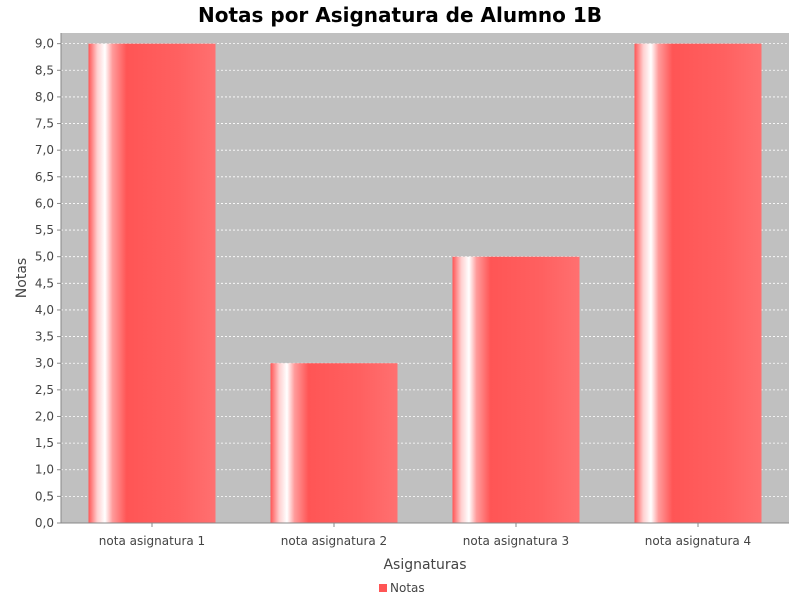 The width and height of the screenshot is (800, 600). What do you see at coordinates (44, 337) in the screenshot?
I see `y-tick-label: 3,5` at bounding box center [44, 337].